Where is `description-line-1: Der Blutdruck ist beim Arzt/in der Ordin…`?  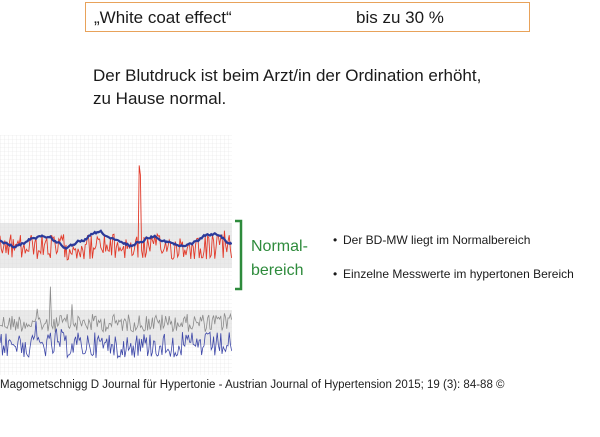 description-line-1: Der Blutdruck ist beim Arzt/in der Ordin… is located at coordinates (287, 75).